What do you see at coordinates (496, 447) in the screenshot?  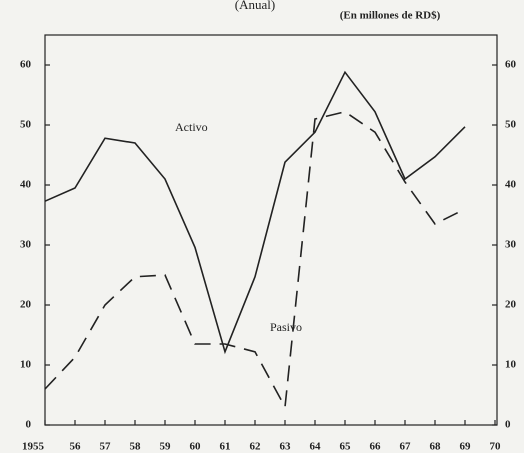 I see `x-tick-label: 70` at bounding box center [496, 447].